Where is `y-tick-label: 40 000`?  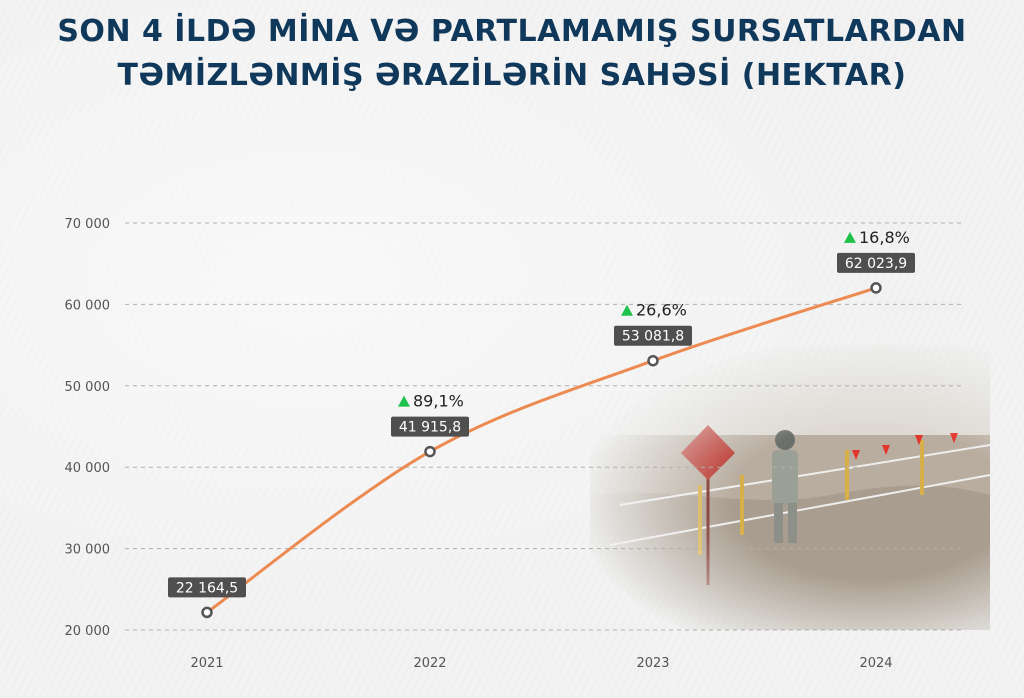
y-tick-label: 40 000 is located at coordinates (88, 468).